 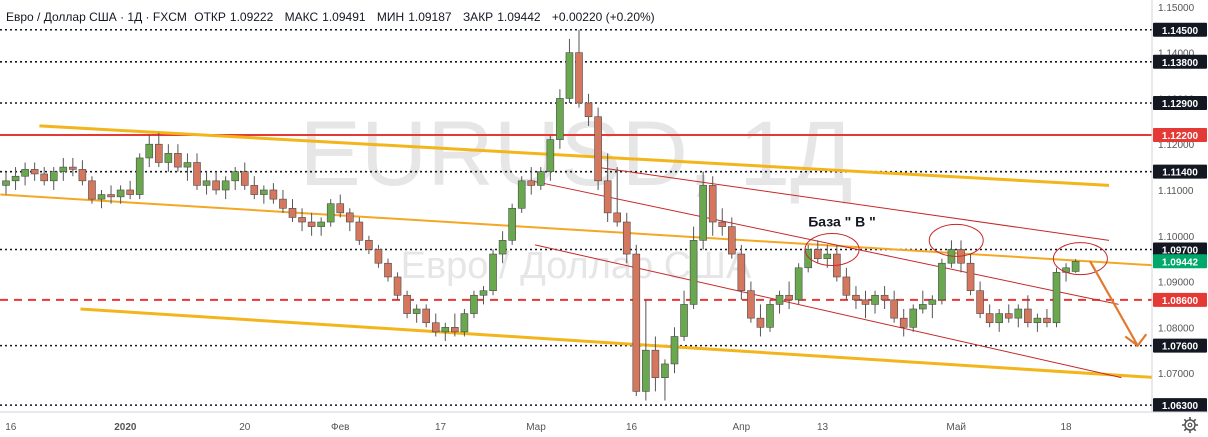 What do you see at coordinates (853, 203) in the screenshot?
I see `channel-top-line` at bounding box center [853, 203].